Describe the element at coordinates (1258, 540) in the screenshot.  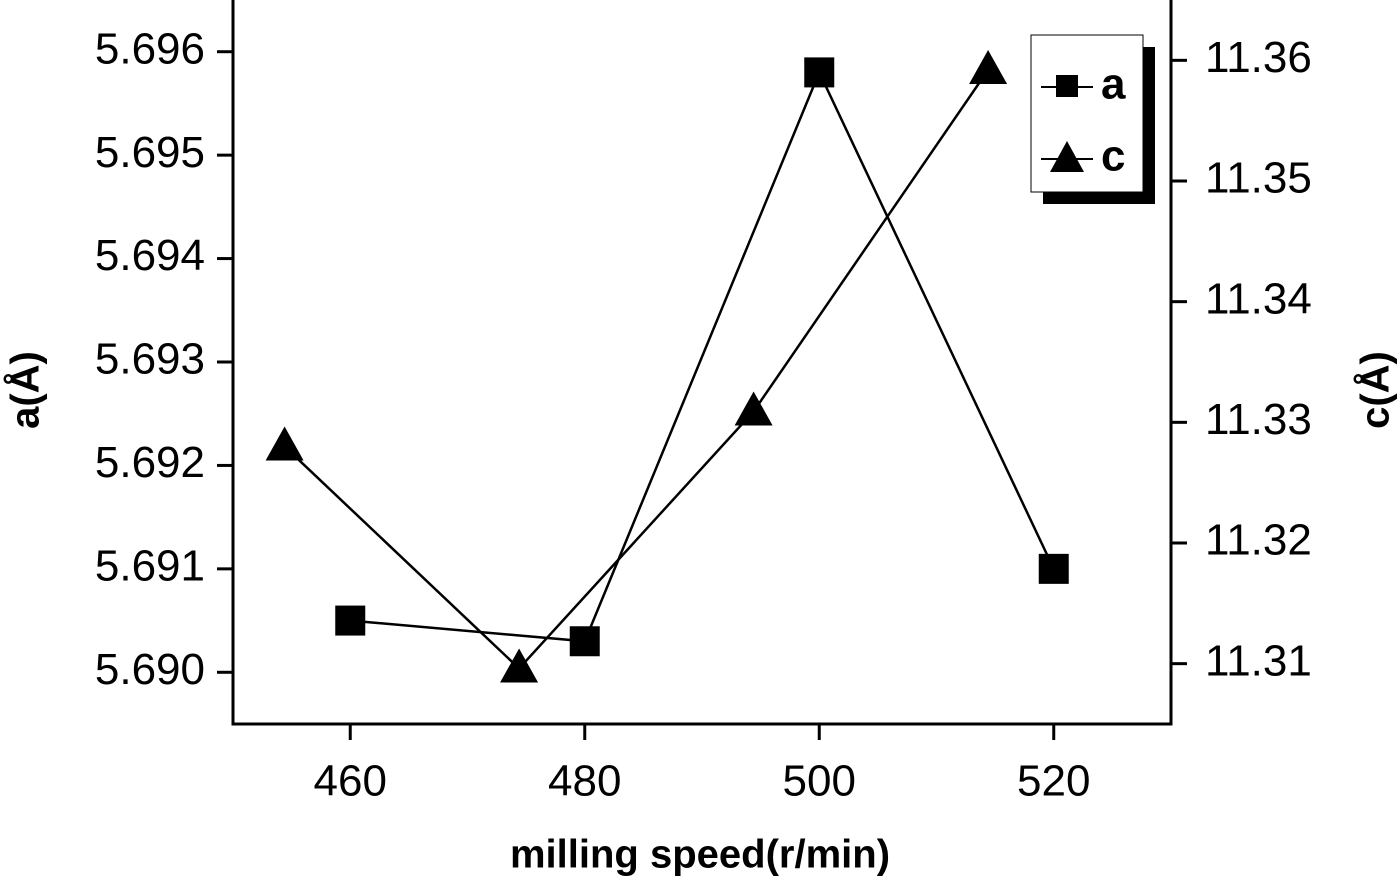
I see `y2-tick-label: 11.32` at that location.